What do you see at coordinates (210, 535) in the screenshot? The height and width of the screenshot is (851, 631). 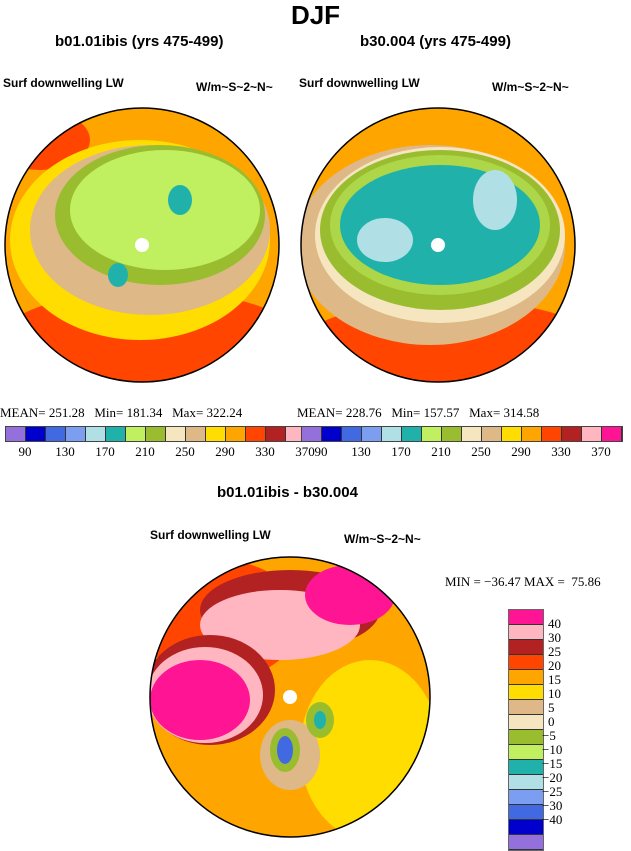 I see `diff-variable-label: Surf downwelling LW` at bounding box center [210, 535].